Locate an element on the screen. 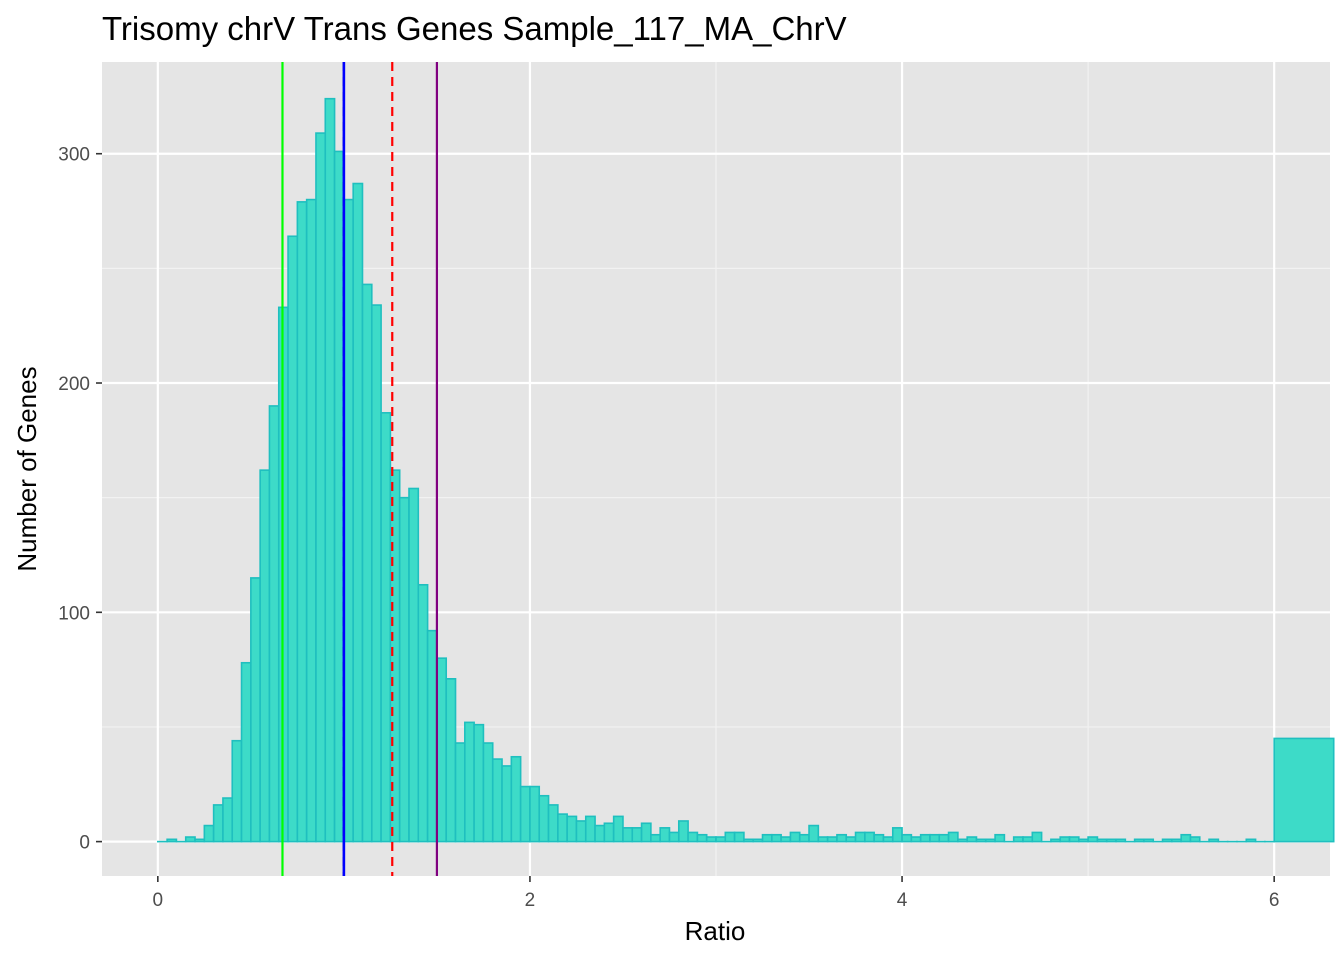 This screenshot has height=960, width=1344. y-tick-label: 300 is located at coordinates (74, 155).